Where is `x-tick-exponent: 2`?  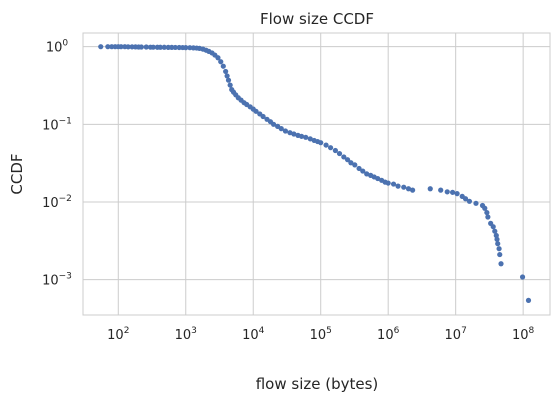
x-tick-exponent: 2 is located at coordinates (127, 331).